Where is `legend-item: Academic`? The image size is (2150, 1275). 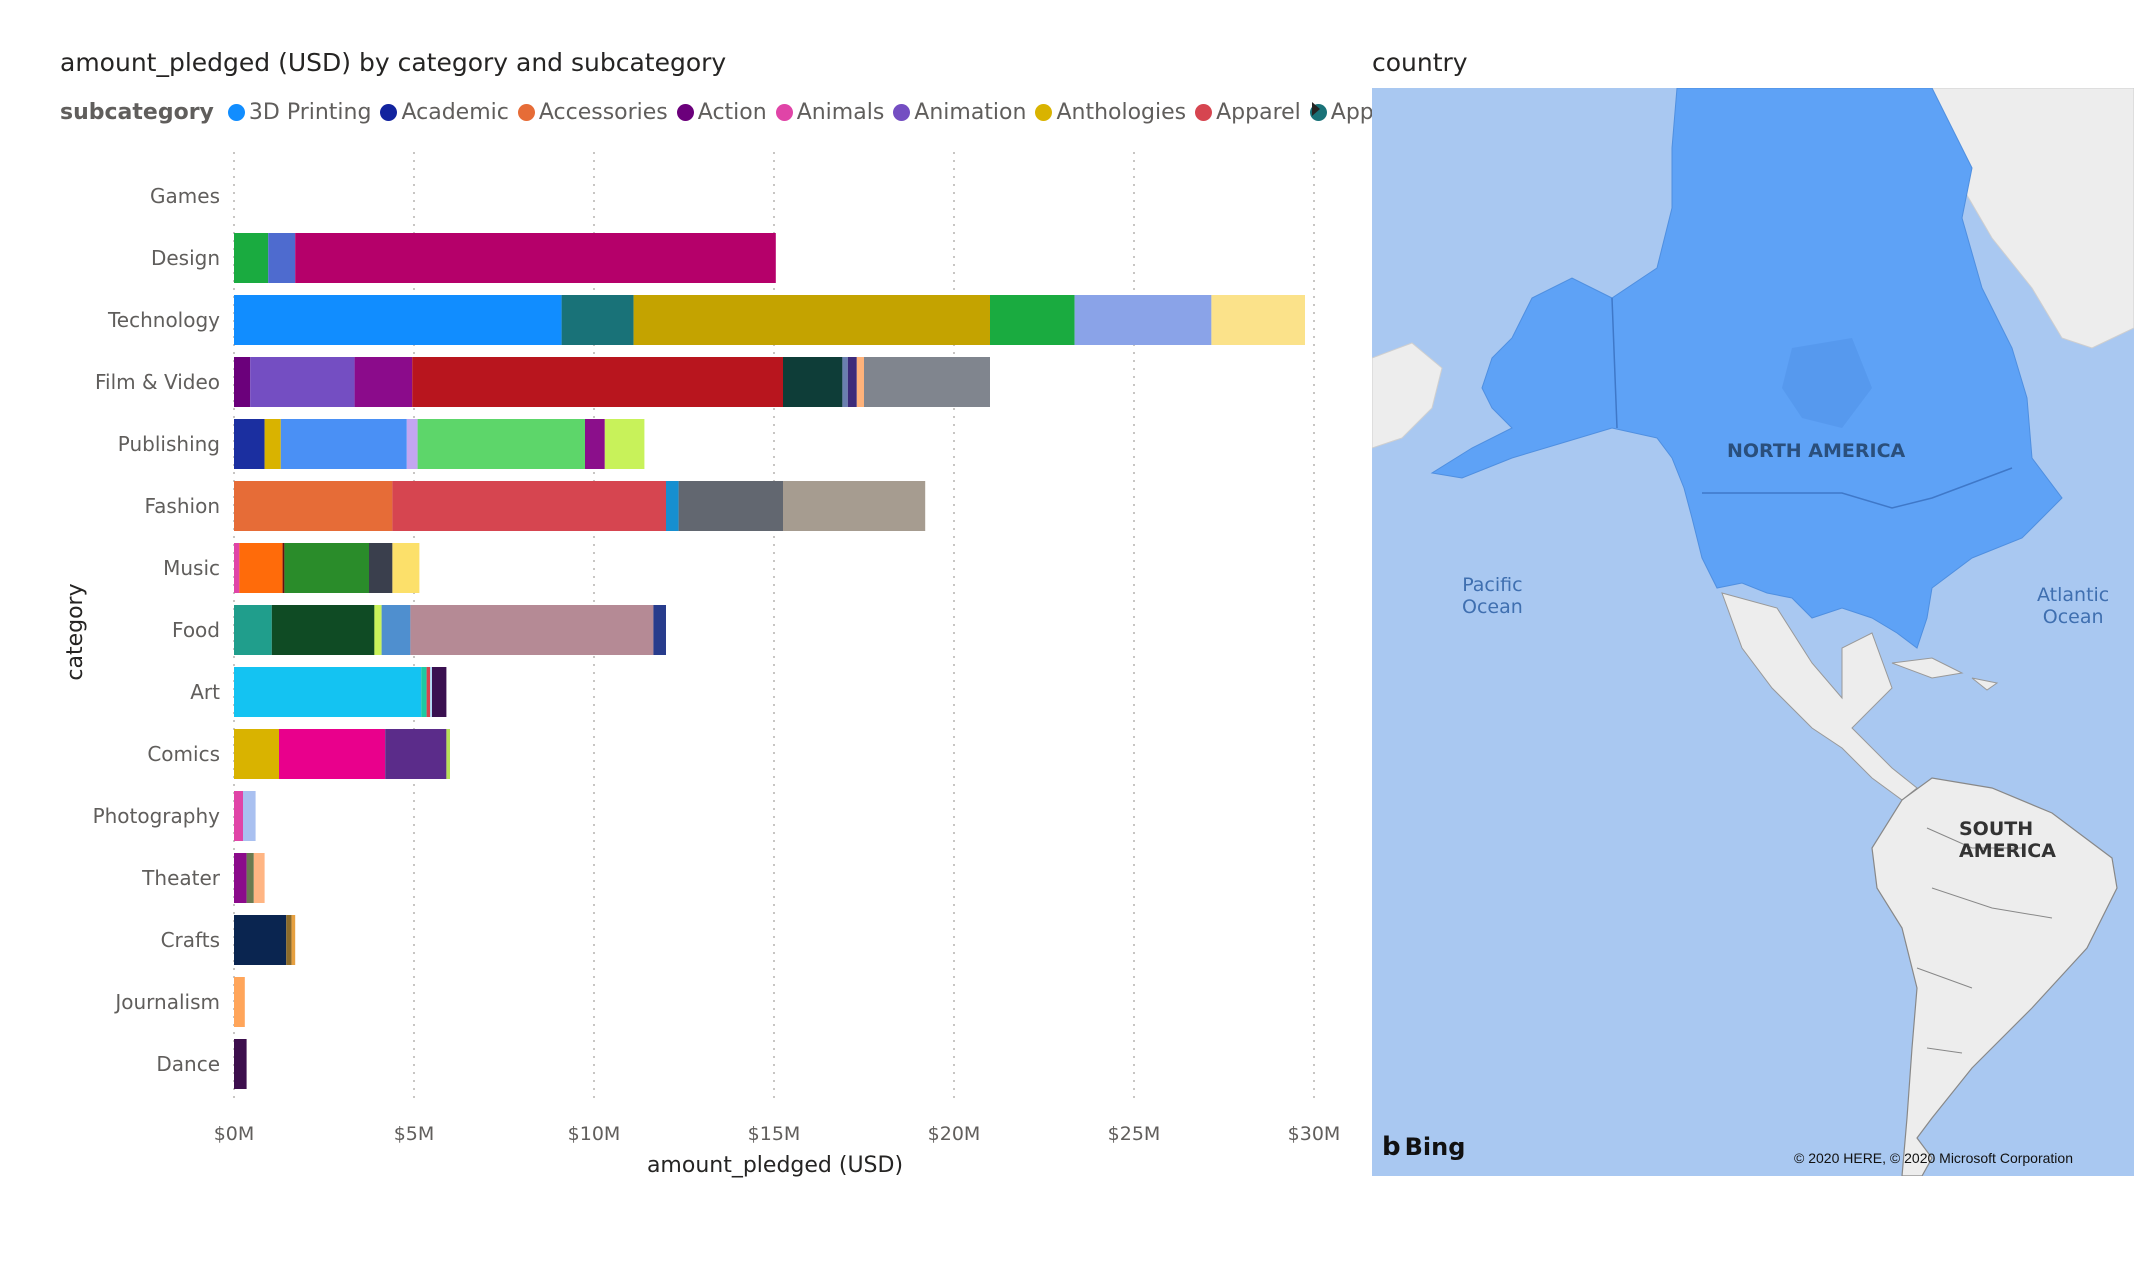
legend-item: Academic is located at coordinates (444, 112).